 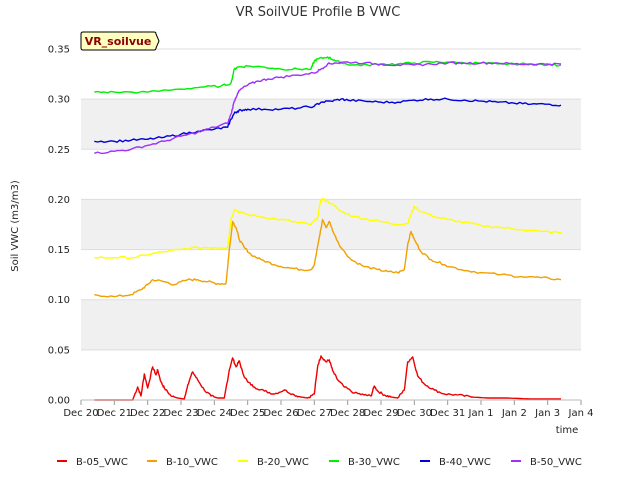 What do you see at coordinates (59, 300) in the screenshot?
I see `y-tick-label: 0.10` at bounding box center [59, 300].